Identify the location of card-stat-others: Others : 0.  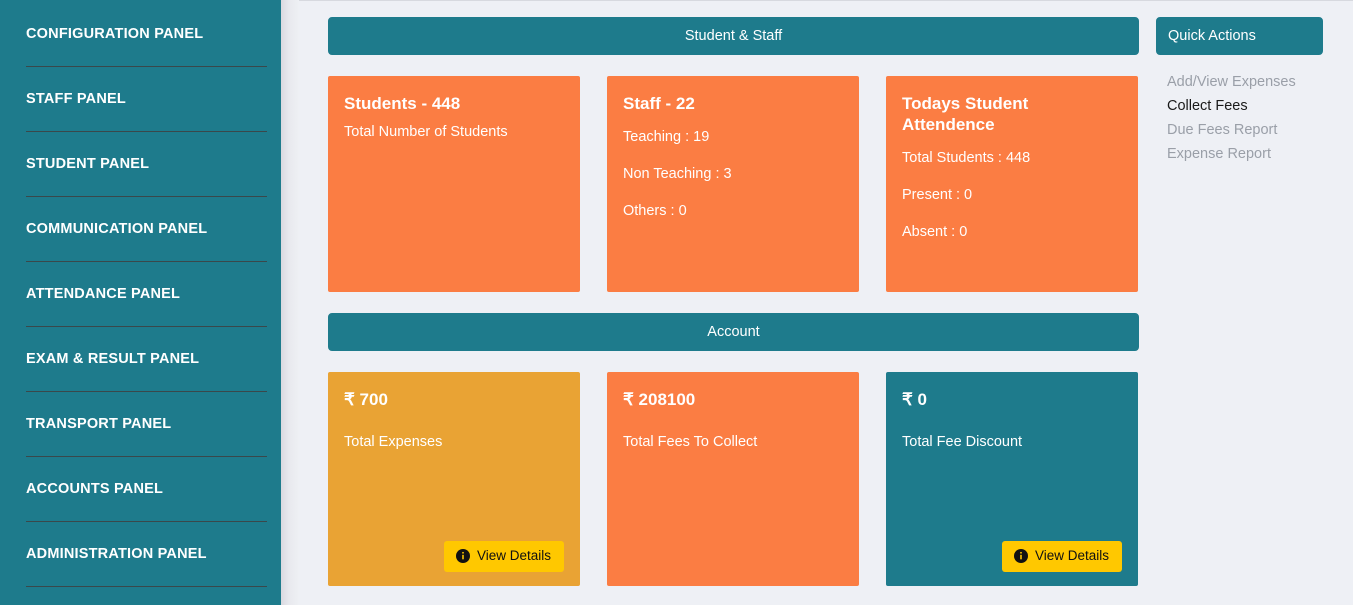
(655, 211).